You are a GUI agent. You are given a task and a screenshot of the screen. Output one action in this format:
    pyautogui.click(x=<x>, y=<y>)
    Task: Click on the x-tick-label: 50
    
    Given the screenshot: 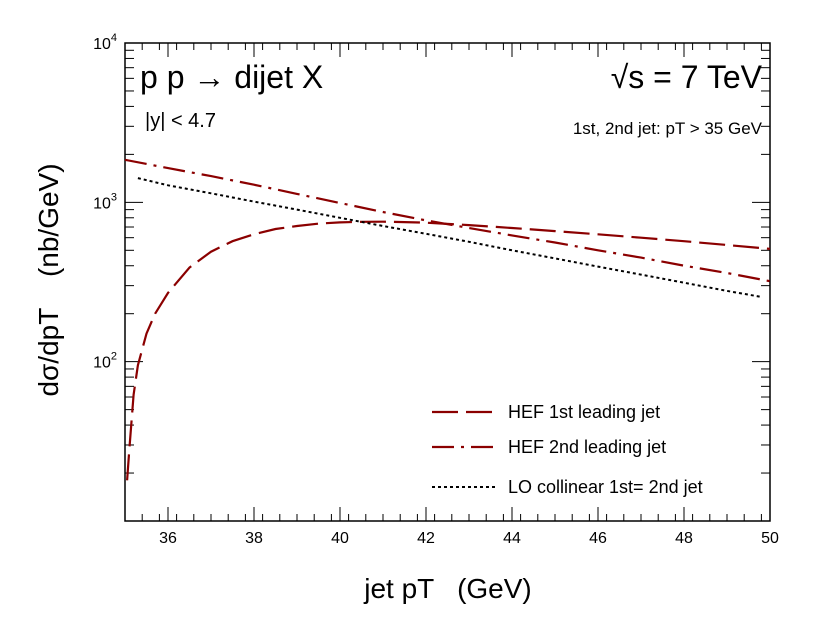 What is the action you would take?
    pyautogui.click(x=770, y=538)
    